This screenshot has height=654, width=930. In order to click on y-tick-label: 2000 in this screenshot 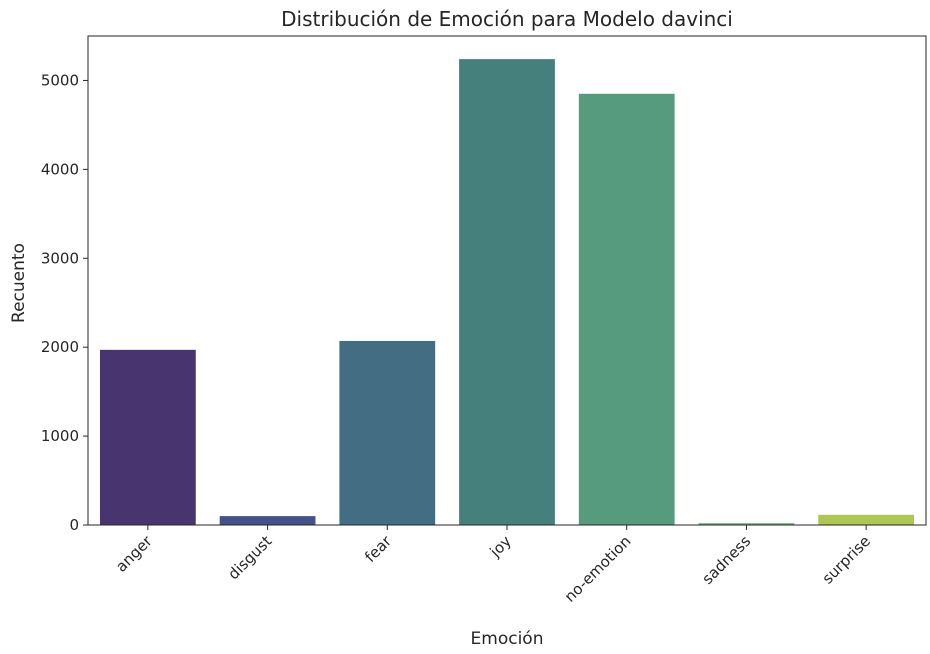, I will do `click(60, 347)`.